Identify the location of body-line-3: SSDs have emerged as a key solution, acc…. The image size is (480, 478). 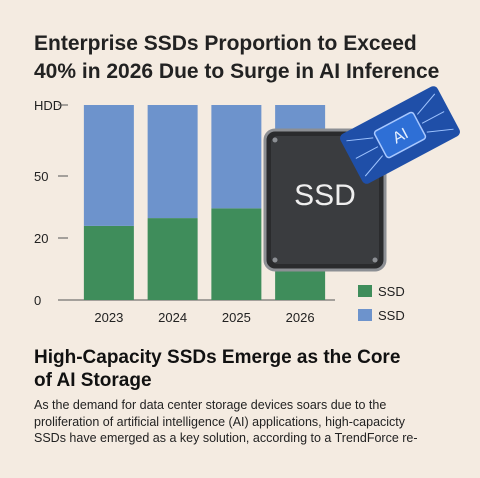
(226, 438).